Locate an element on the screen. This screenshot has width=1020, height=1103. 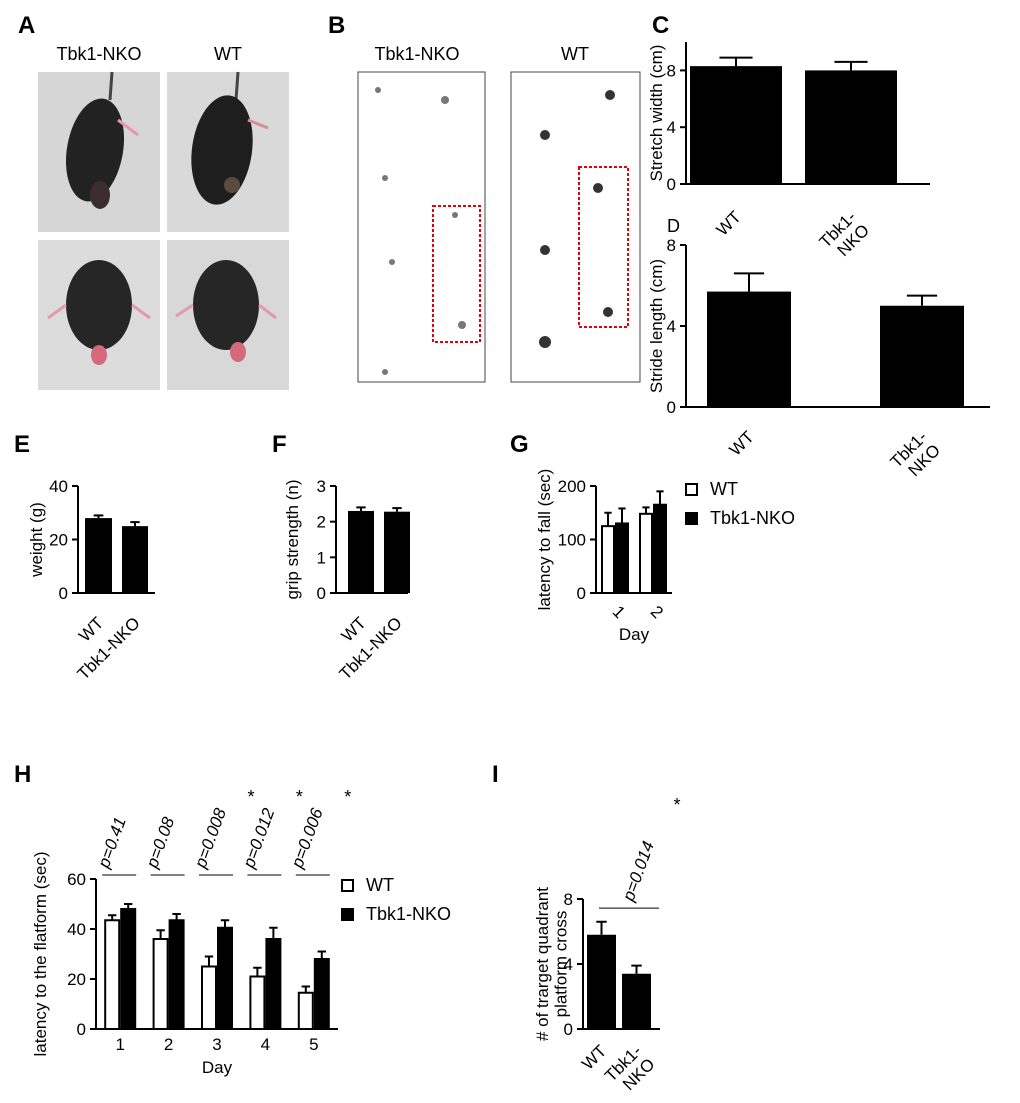
y-axis-label: grip strength (n) is located at coordinates (292, 540).